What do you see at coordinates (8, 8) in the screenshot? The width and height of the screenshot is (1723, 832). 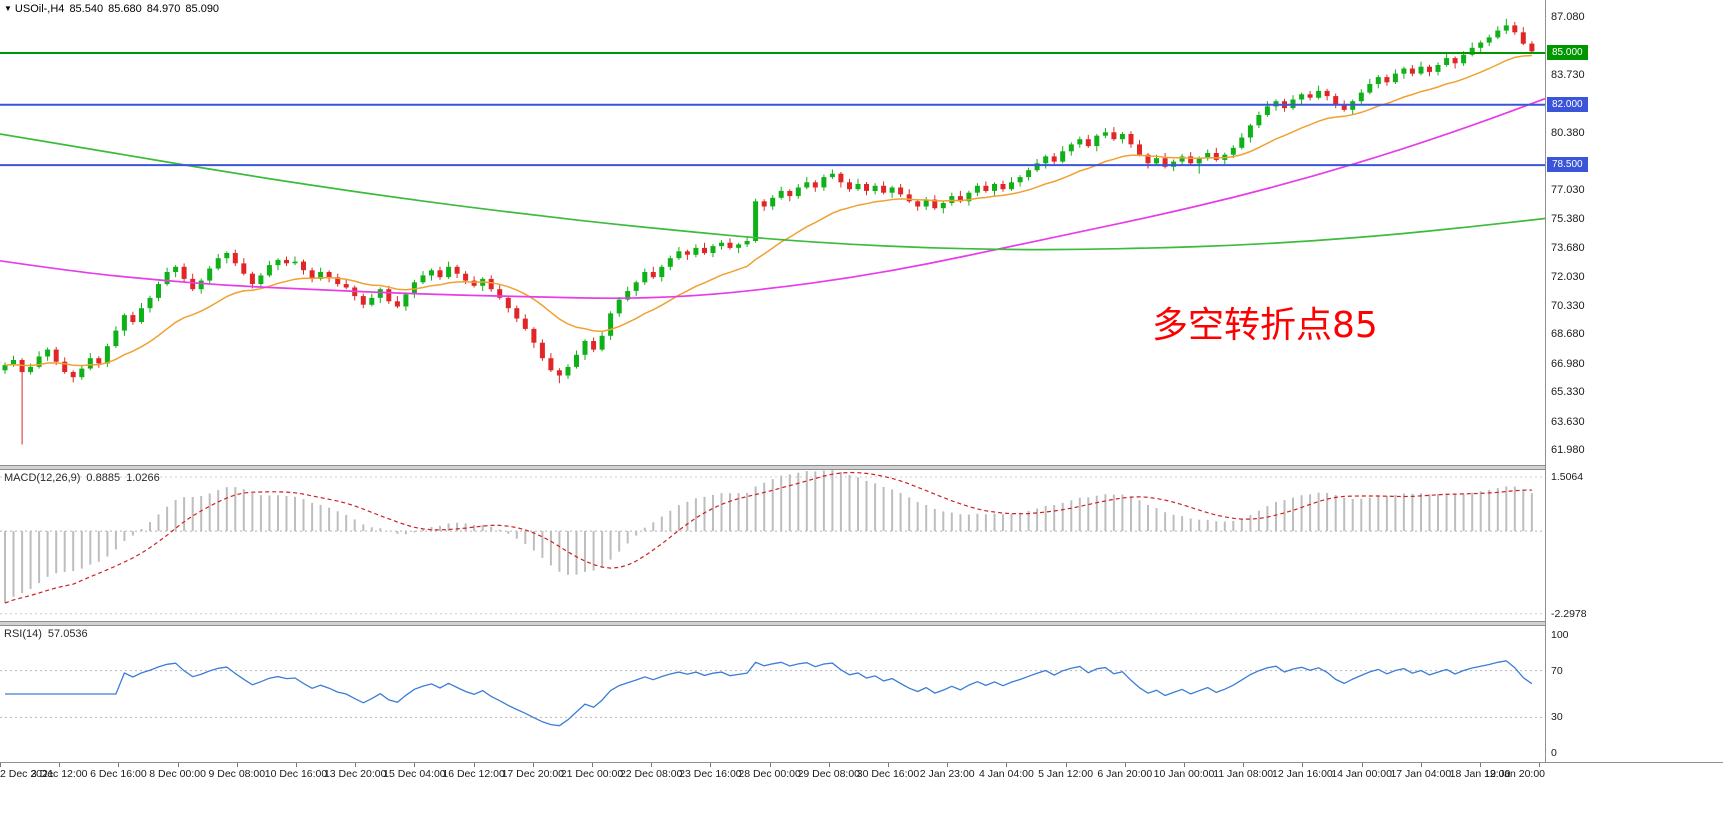 I see `symbol-dropdown-icon: ▼` at bounding box center [8, 8].